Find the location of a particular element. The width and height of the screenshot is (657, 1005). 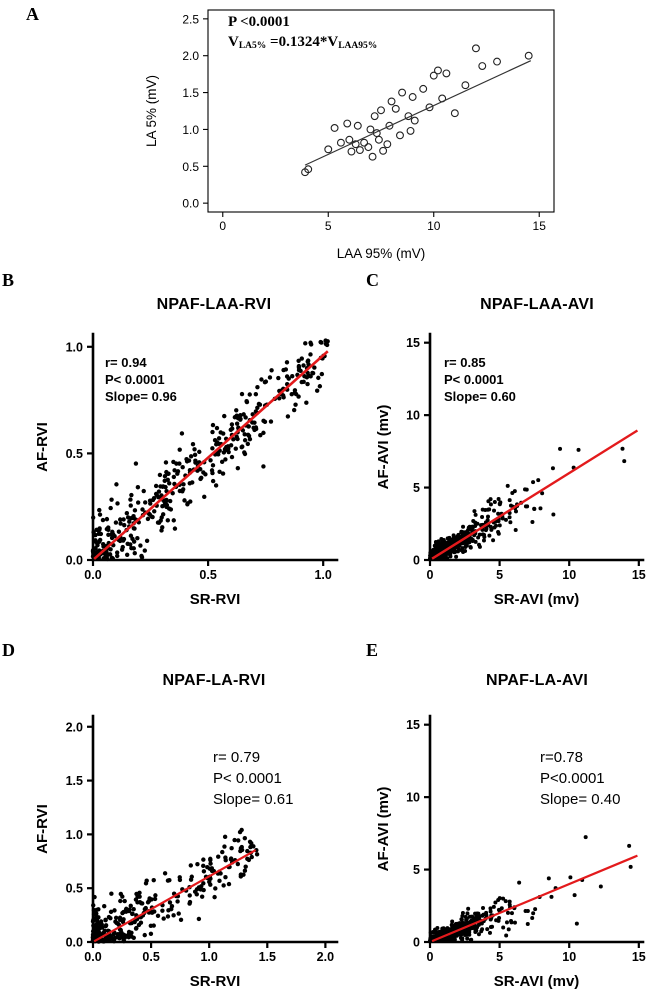

panel-b-title: NPAF-LAA-RVI is located at coordinates (214, 304).